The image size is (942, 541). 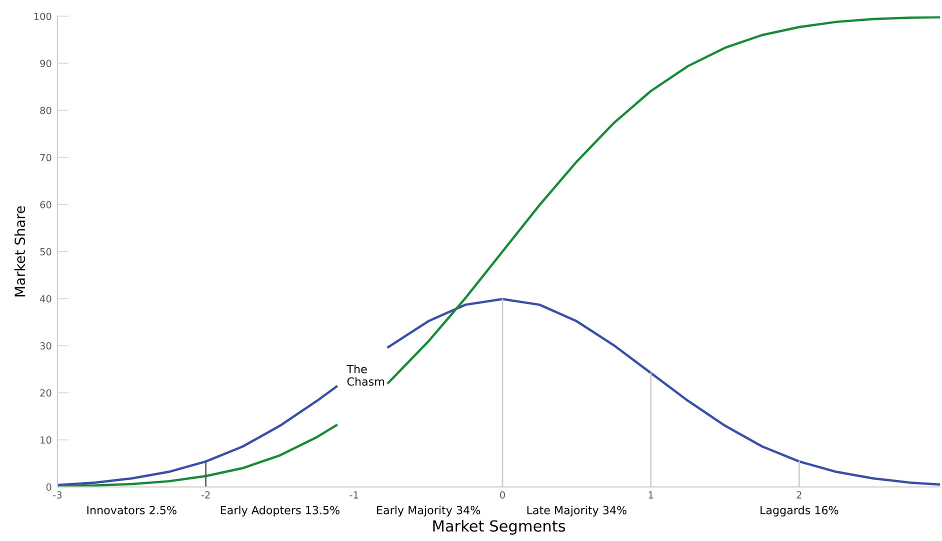 I want to click on x-tick-label: 1, so click(x=651, y=494).